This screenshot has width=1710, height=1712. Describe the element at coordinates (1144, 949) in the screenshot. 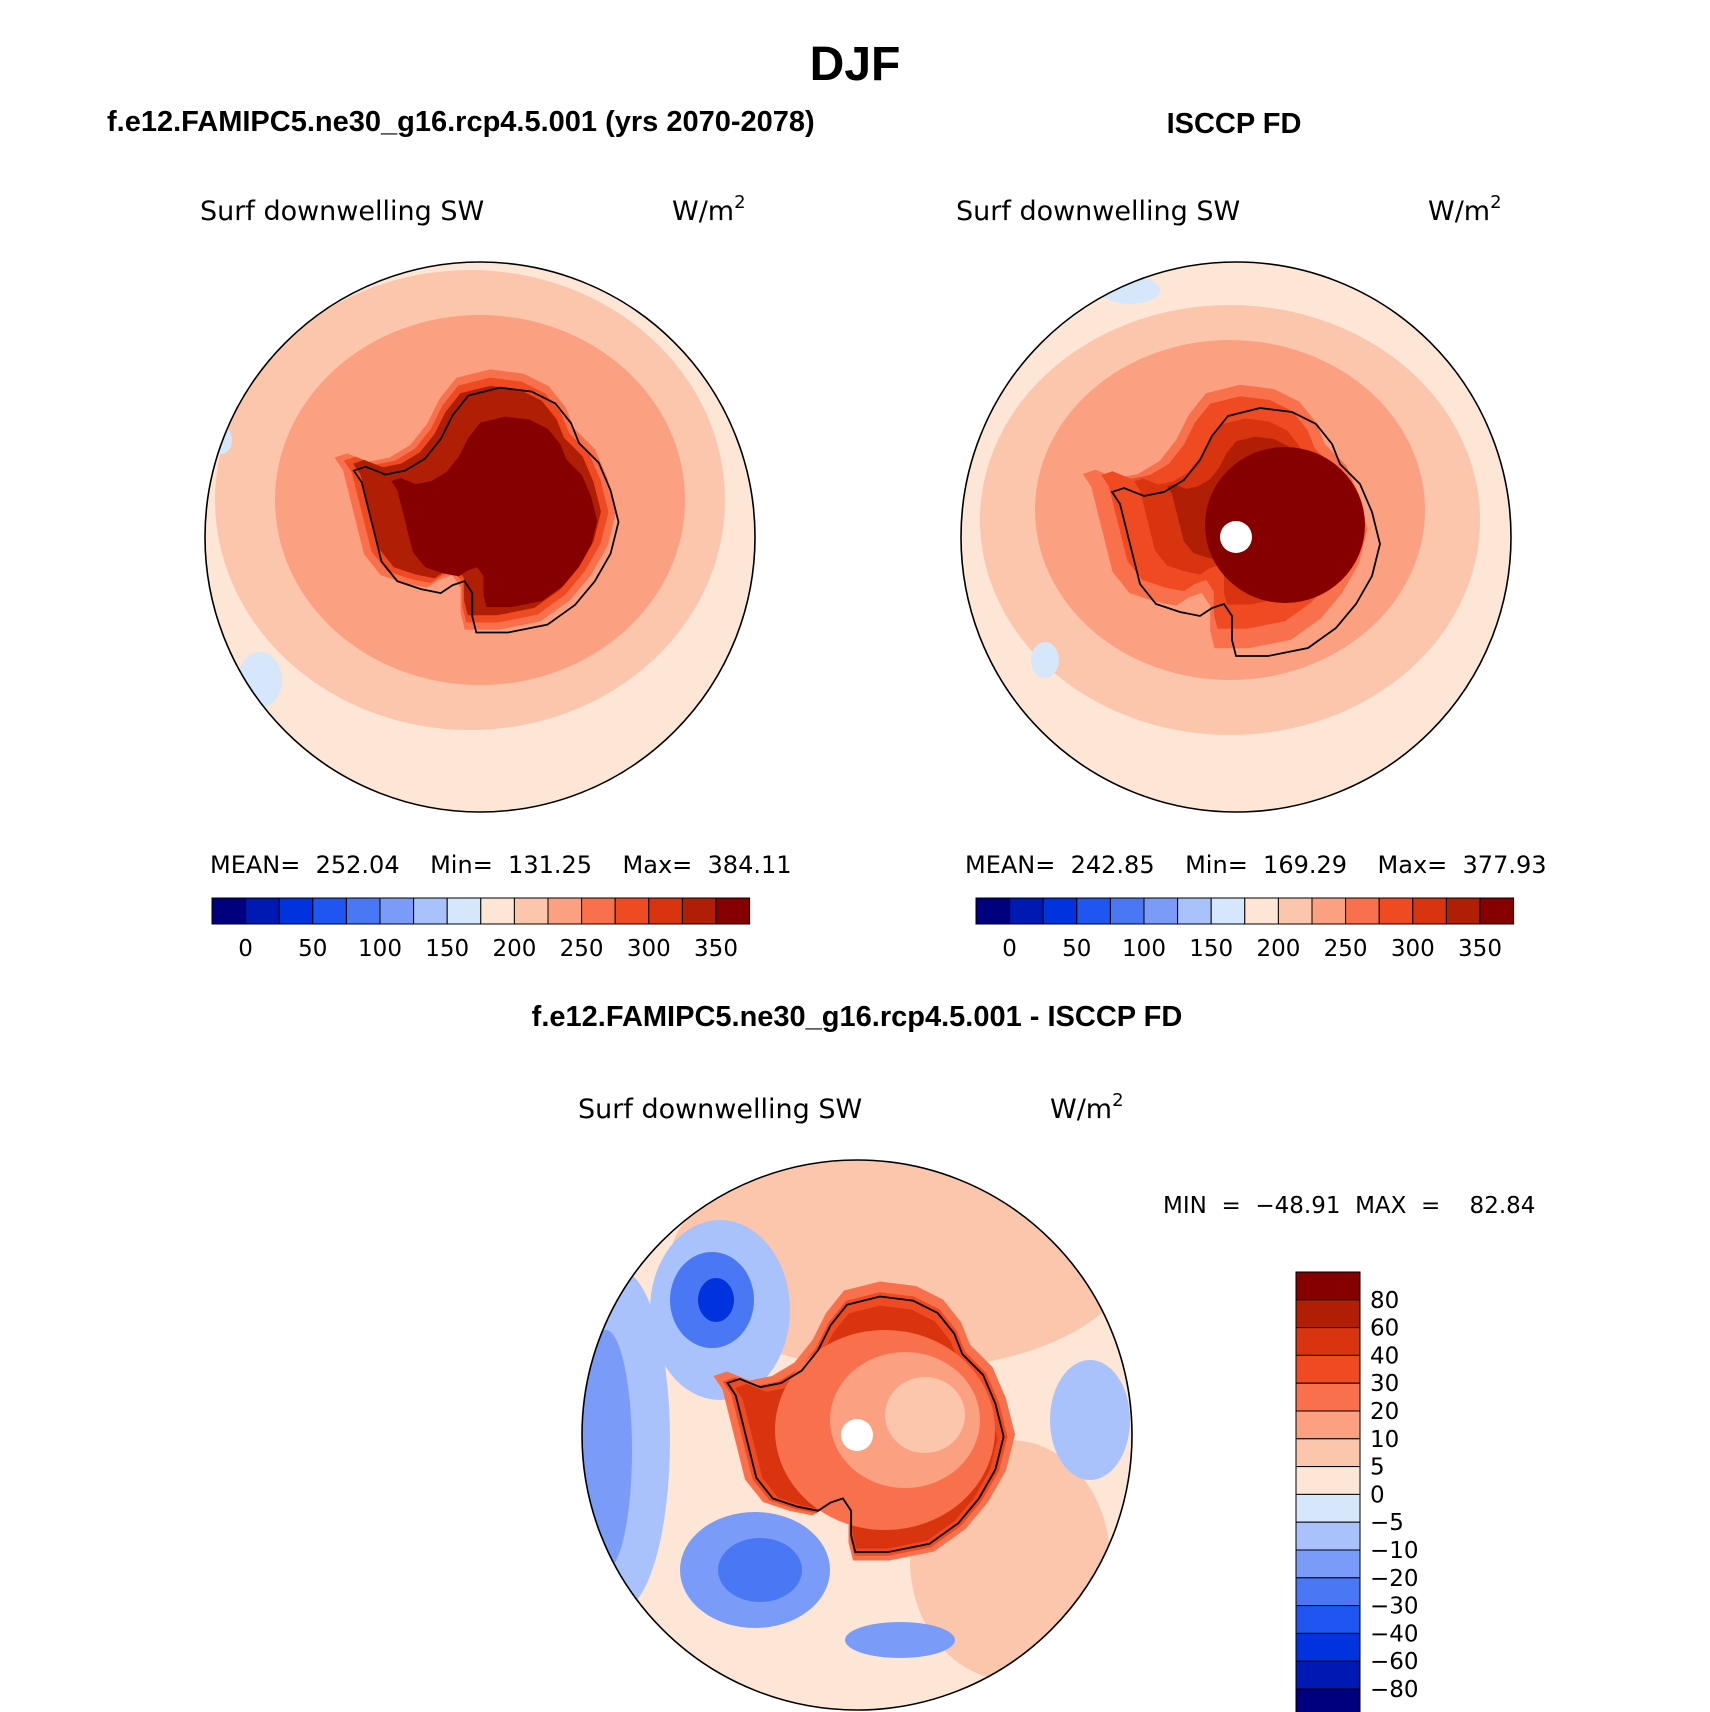

I see `colorbar-tick-label: 100` at that location.